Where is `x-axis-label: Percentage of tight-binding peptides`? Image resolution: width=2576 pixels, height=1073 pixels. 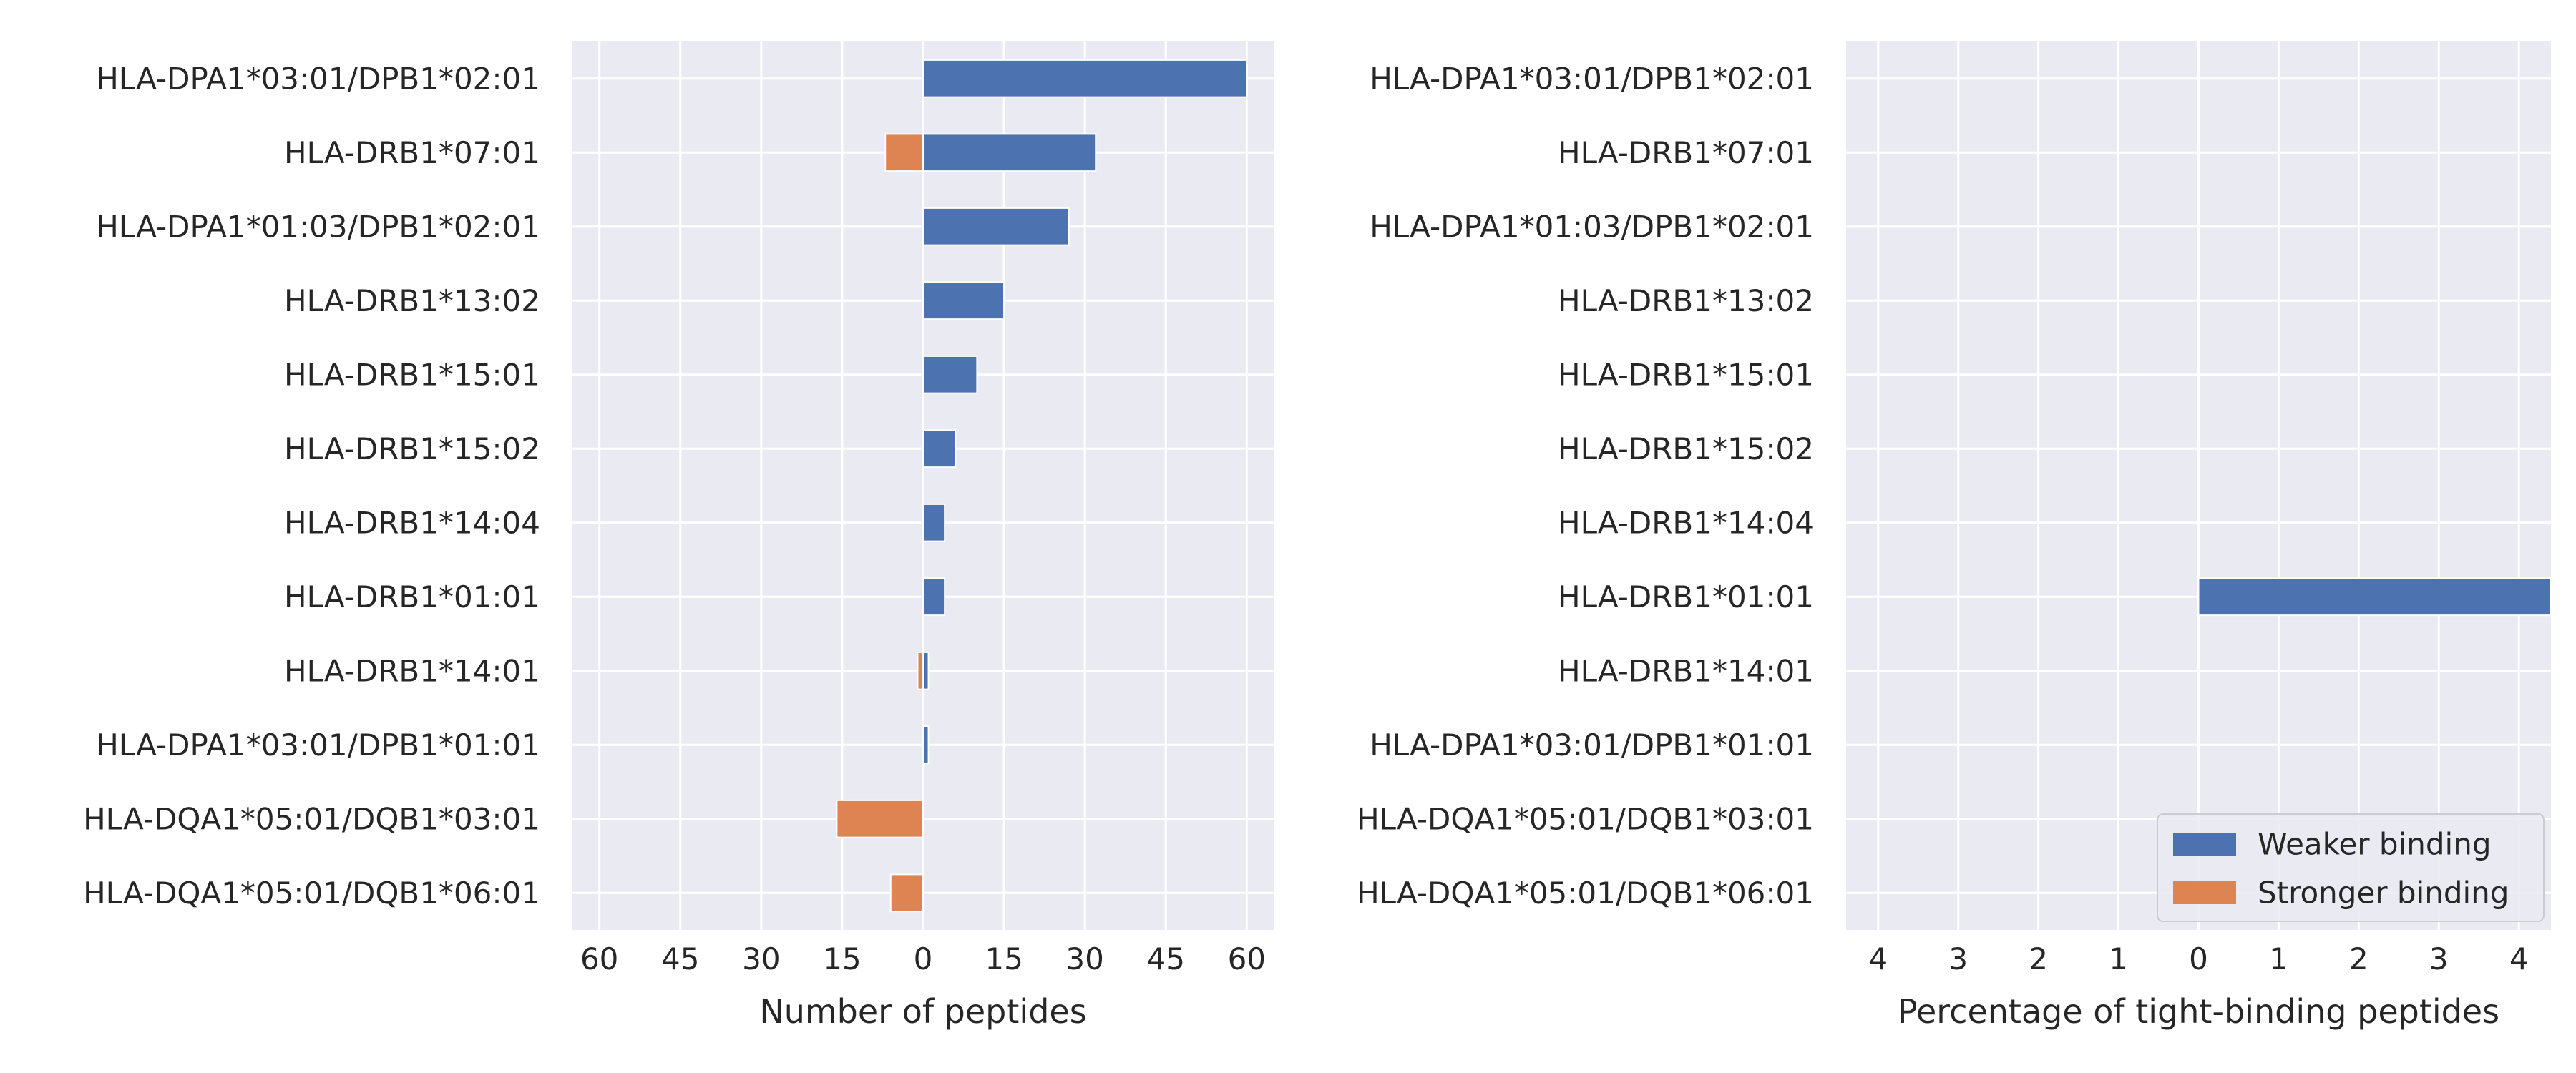
x-axis-label: Percentage of tight-binding peptides is located at coordinates (2198, 1011).